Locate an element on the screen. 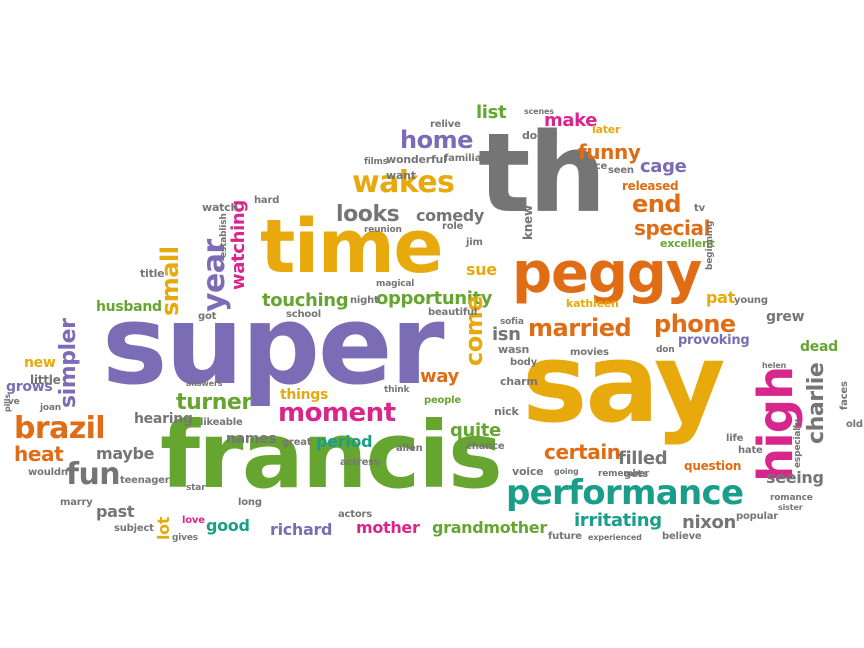 The image size is (864, 648). word-things: things is located at coordinates (304, 395).